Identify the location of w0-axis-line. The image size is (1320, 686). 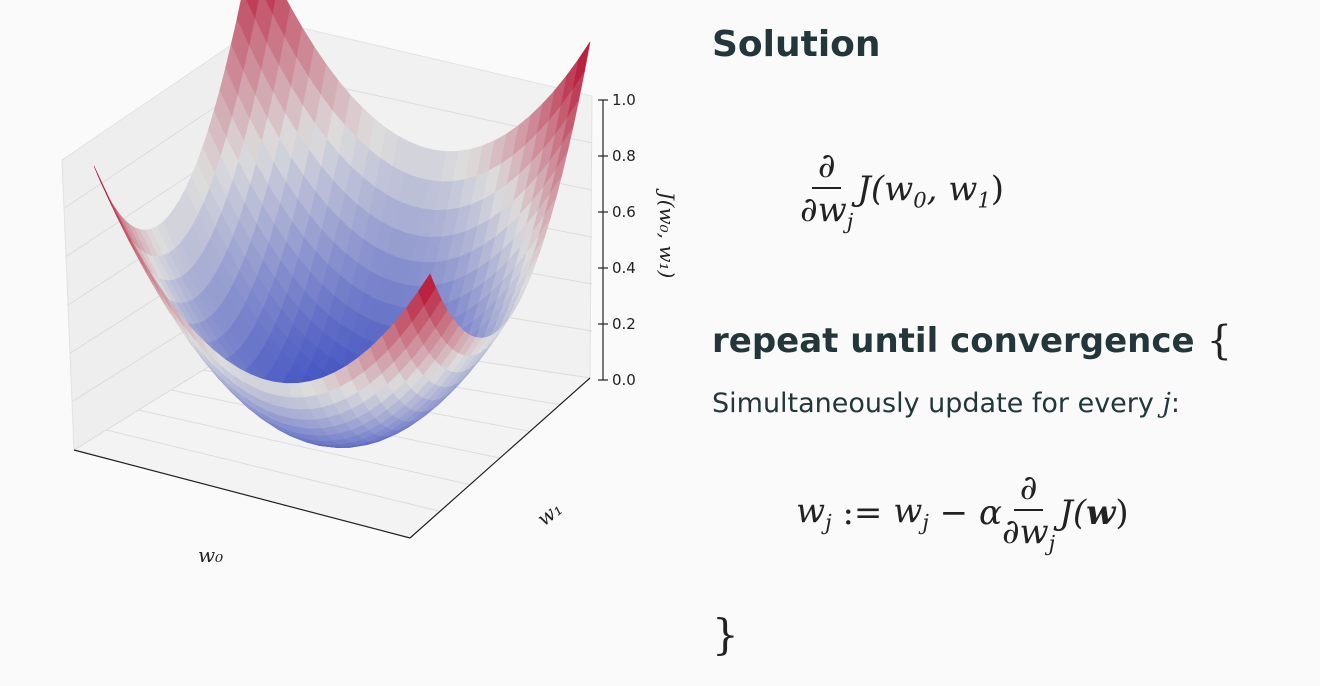
(242, 494).